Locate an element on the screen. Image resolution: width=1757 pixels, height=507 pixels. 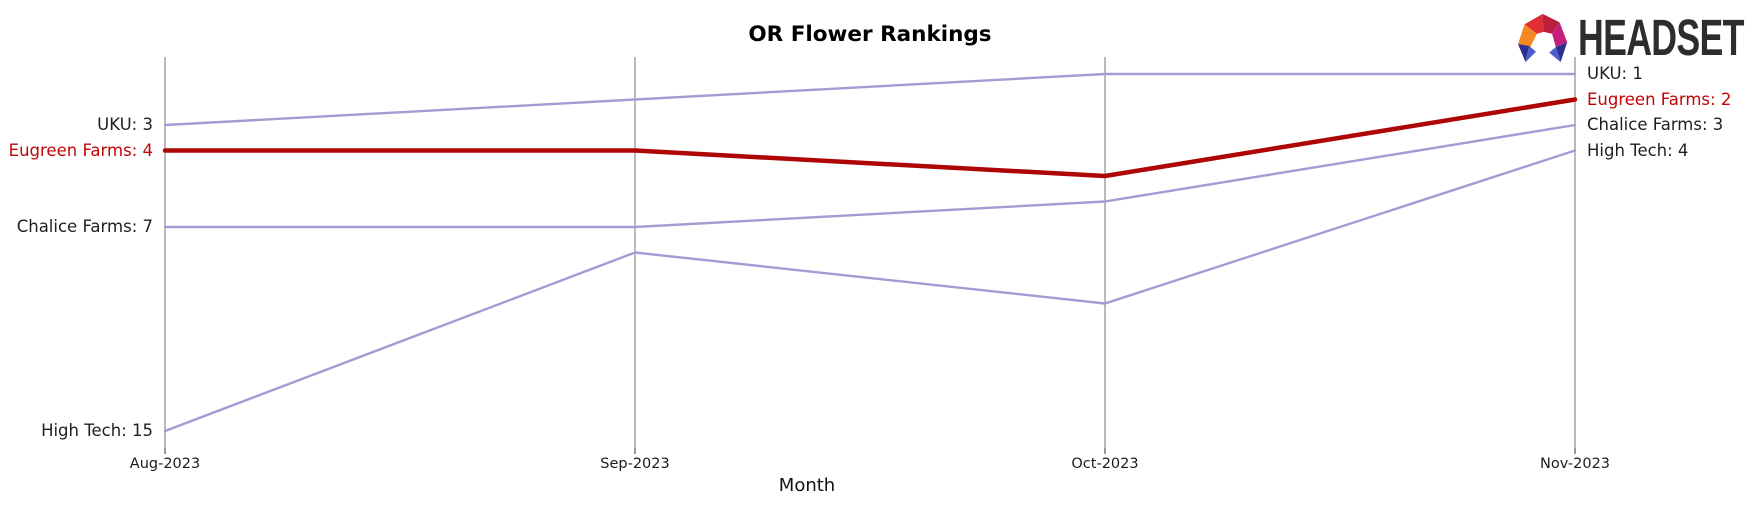
headset-logo-text: HEADSET is located at coordinates (1661, 37).